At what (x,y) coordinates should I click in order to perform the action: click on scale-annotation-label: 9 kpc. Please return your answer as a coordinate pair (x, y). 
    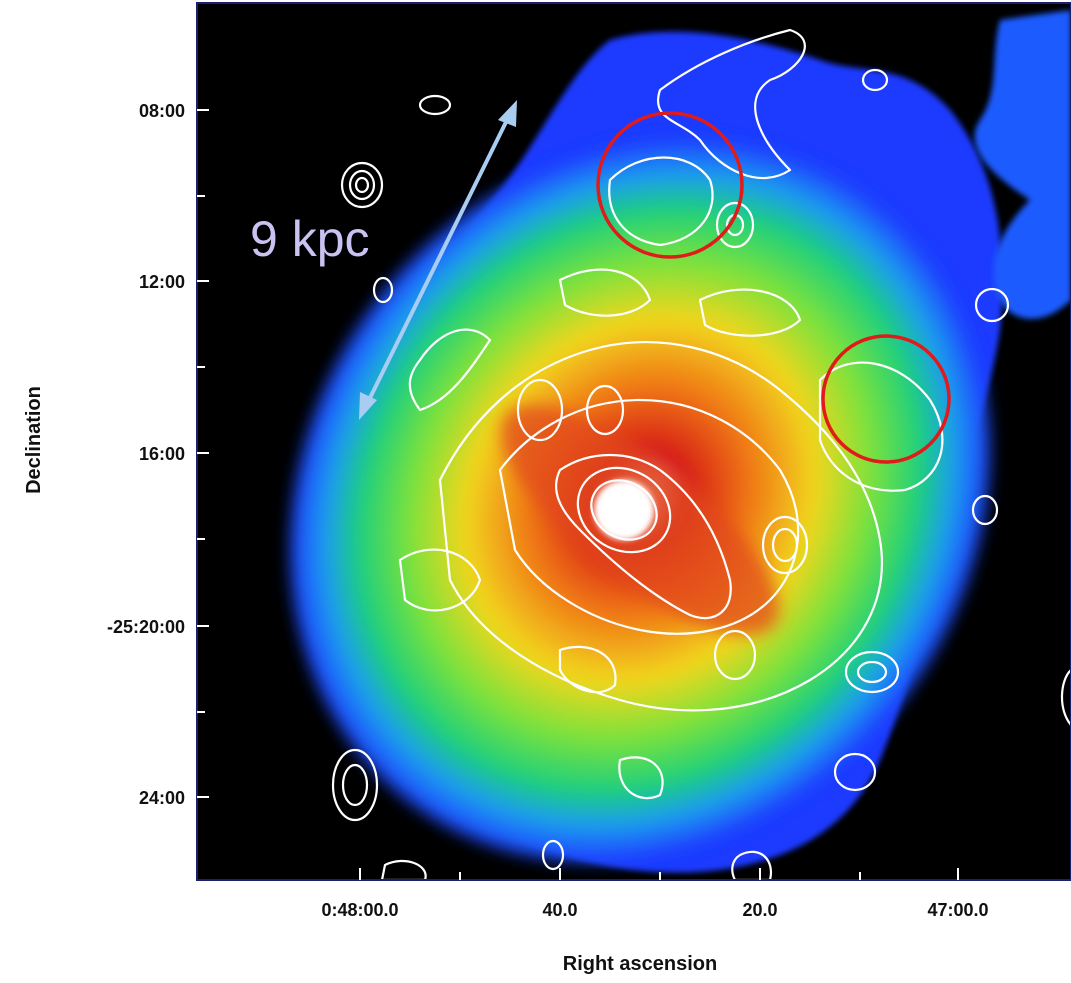
    Looking at the image, I should click on (310, 239).